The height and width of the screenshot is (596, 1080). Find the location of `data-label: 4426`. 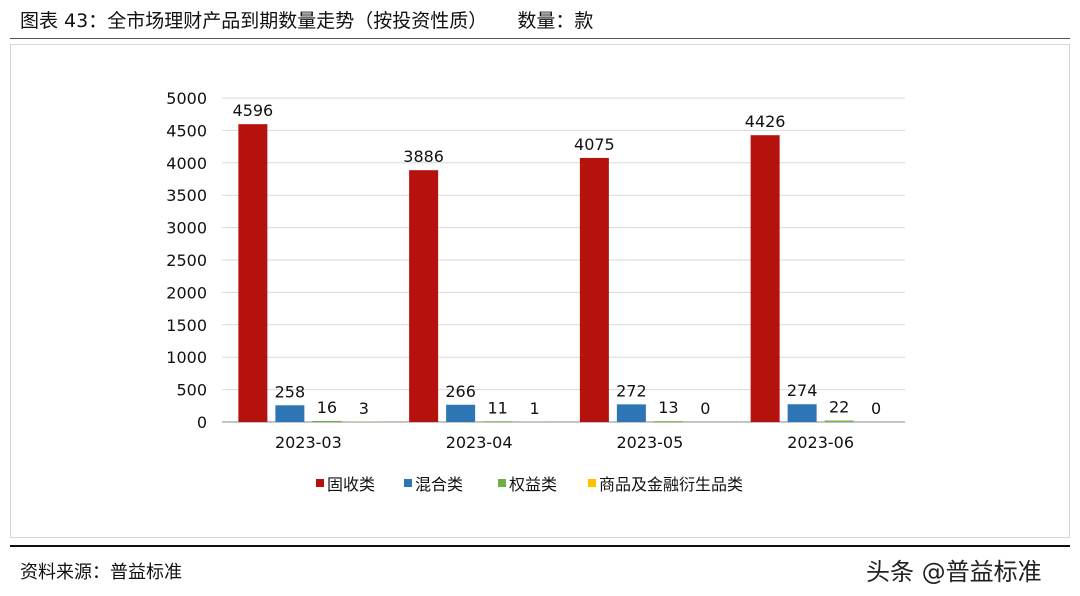

data-label: 4426 is located at coordinates (765, 121).